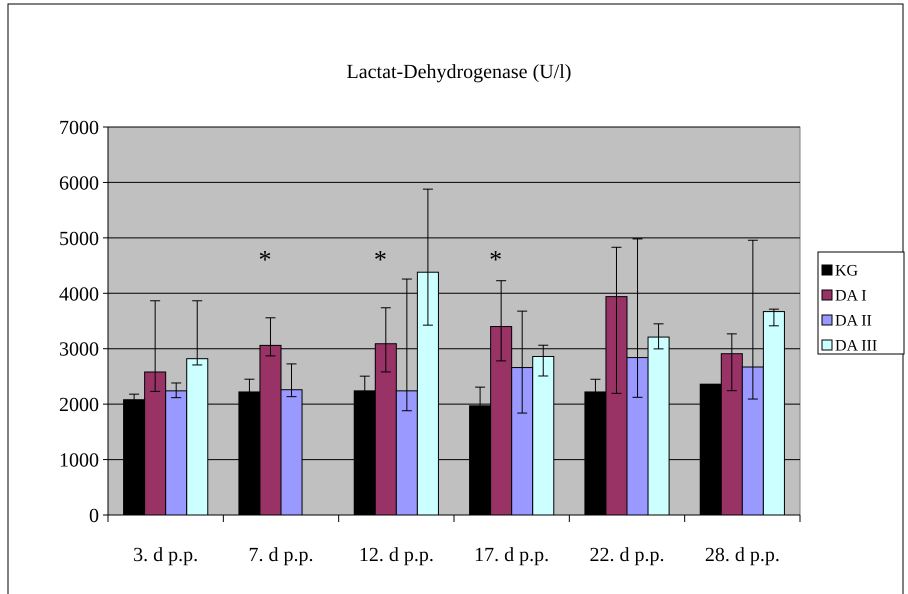 This screenshot has width=908, height=594. What do you see at coordinates (851, 296) in the screenshot?
I see `legend-label: DA I` at bounding box center [851, 296].